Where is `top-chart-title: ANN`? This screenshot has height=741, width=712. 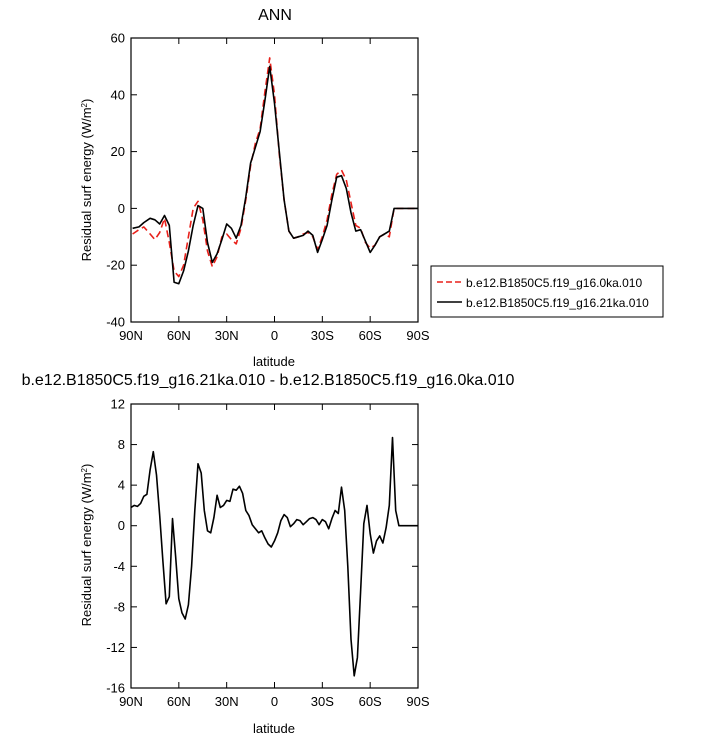 top-chart-title: ANN is located at coordinates (275, 15).